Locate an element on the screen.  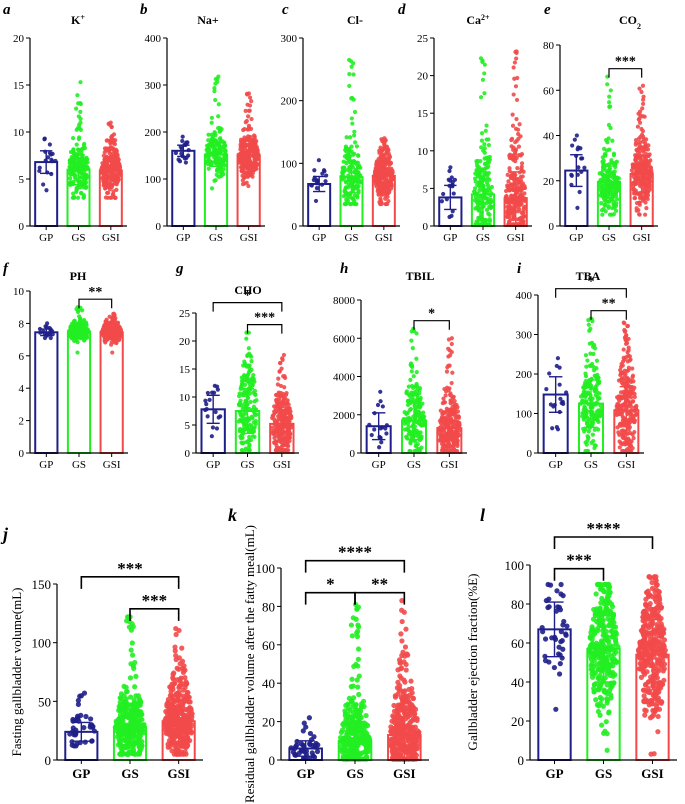
panel-letter: b is located at coordinates (144, 10).